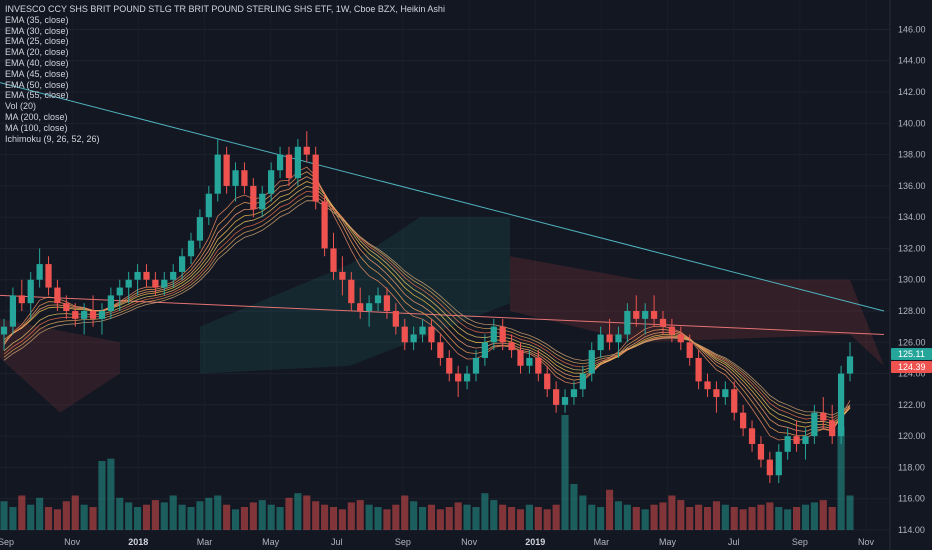 The width and height of the screenshot is (932, 550). What do you see at coordinates (535, 542) in the screenshot?
I see `x-tick-label: 2019` at bounding box center [535, 542].